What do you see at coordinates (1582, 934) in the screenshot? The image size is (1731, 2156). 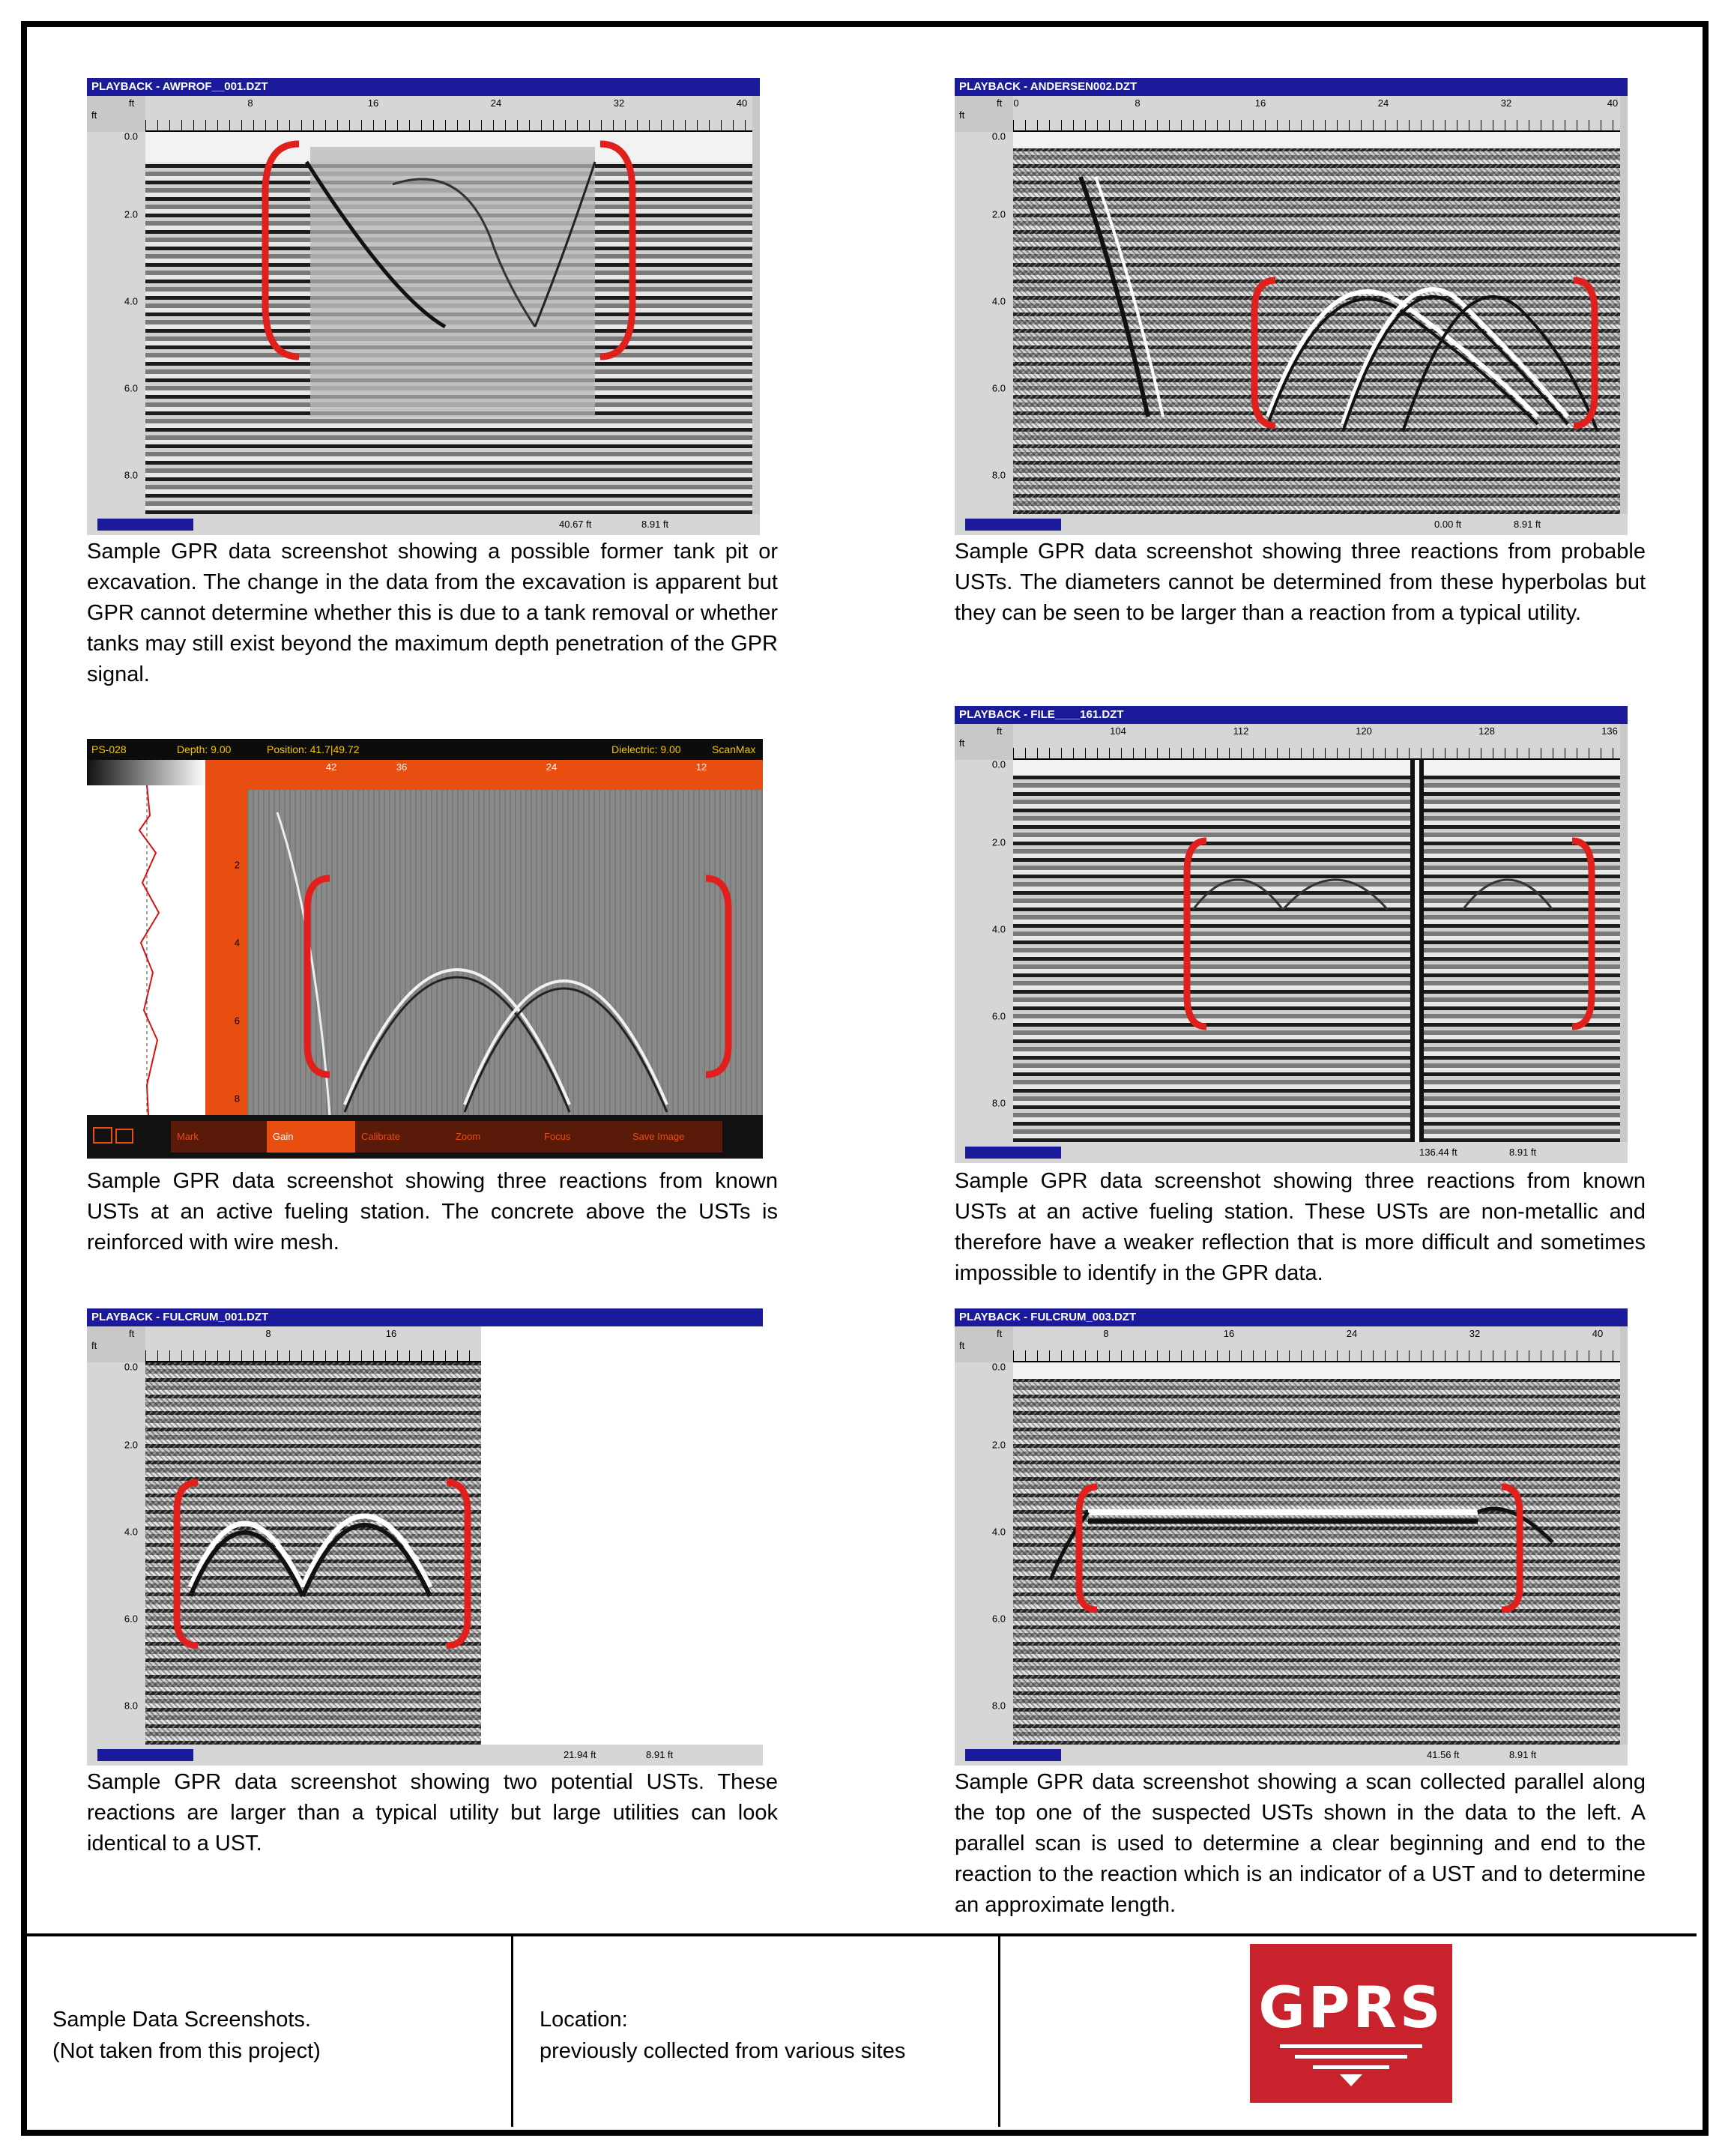 I see `bracket-right` at bounding box center [1582, 934].